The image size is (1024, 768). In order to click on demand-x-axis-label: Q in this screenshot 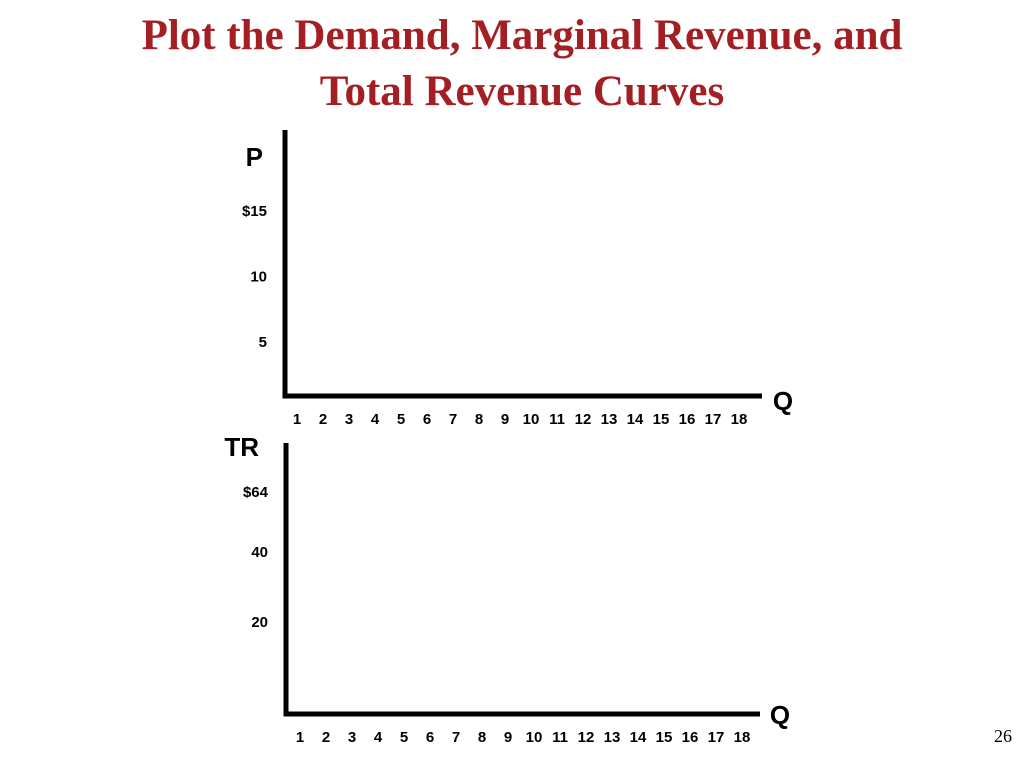, I will do `click(783, 401)`.